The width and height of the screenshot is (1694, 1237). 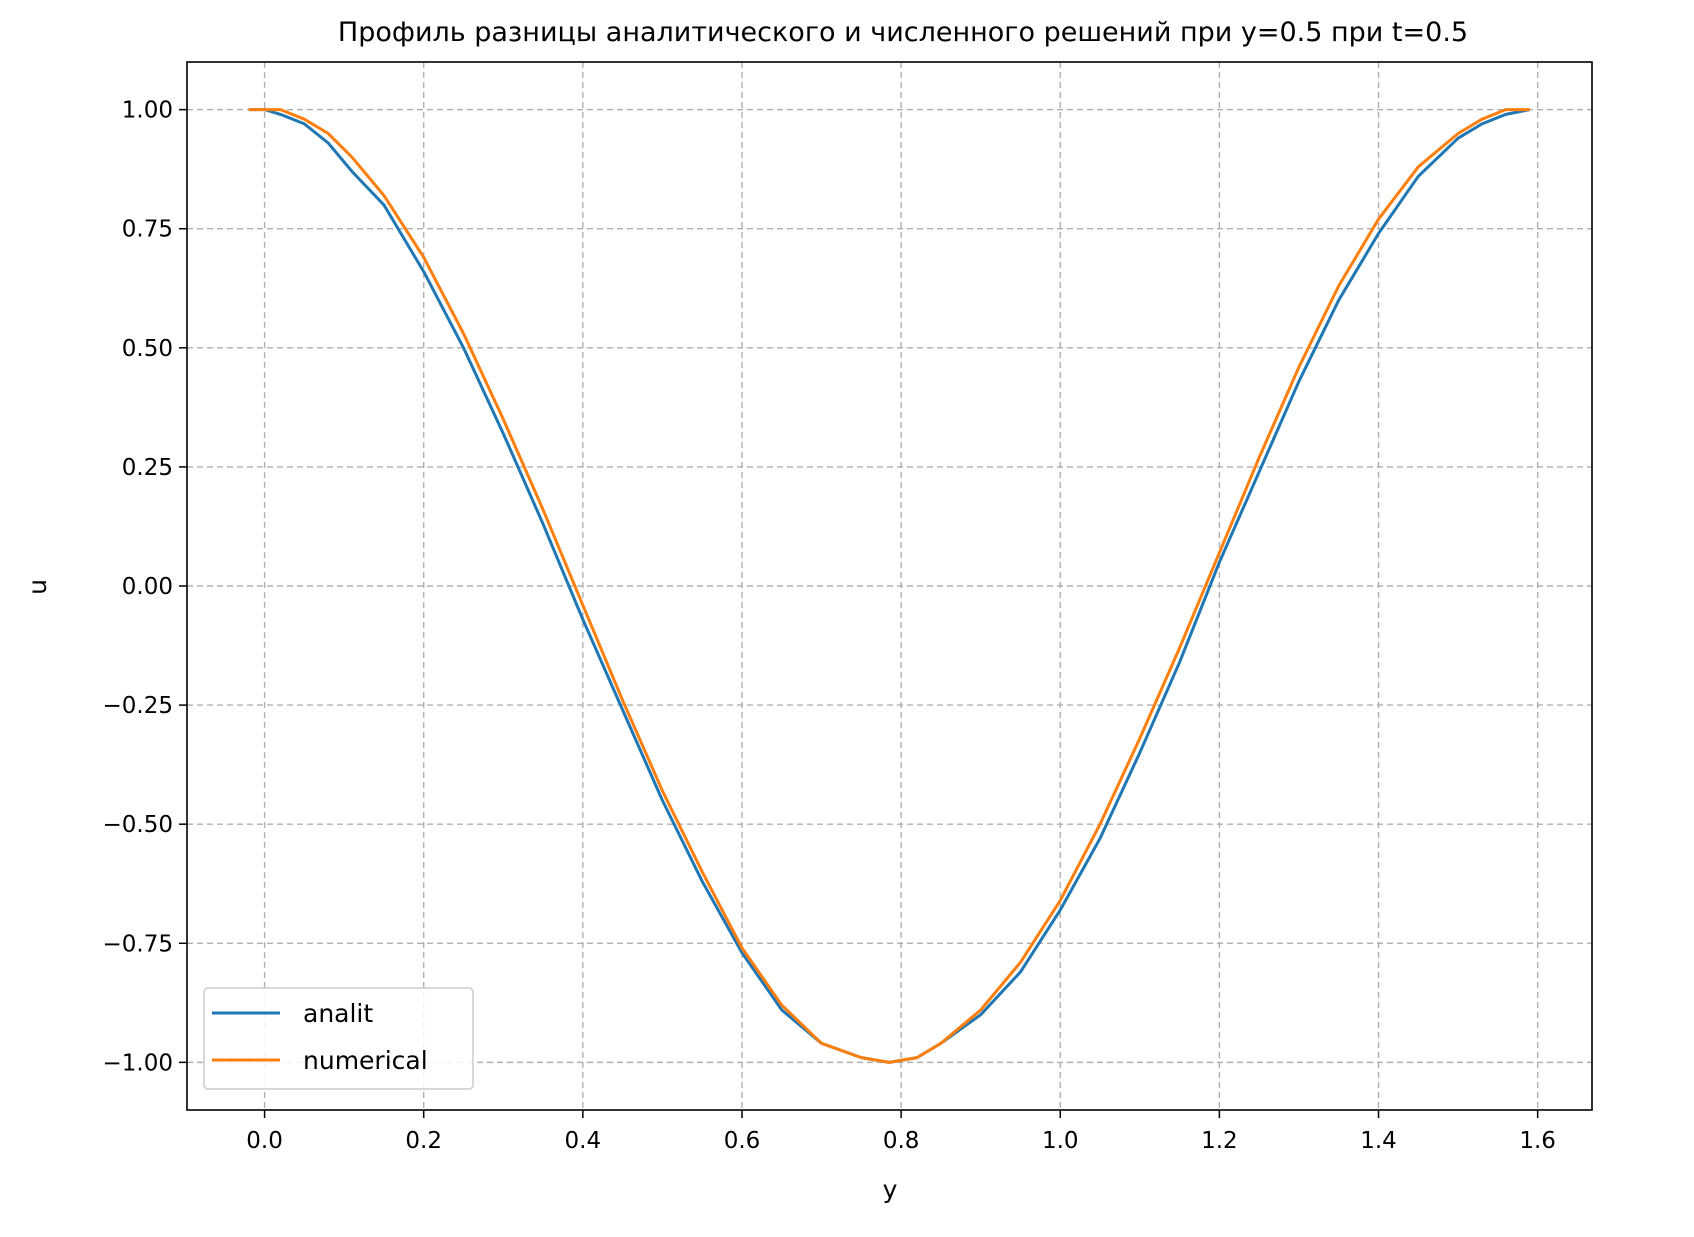 What do you see at coordinates (264, 1141) in the screenshot?
I see `x-tick-label: 0.0` at bounding box center [264, 1141].